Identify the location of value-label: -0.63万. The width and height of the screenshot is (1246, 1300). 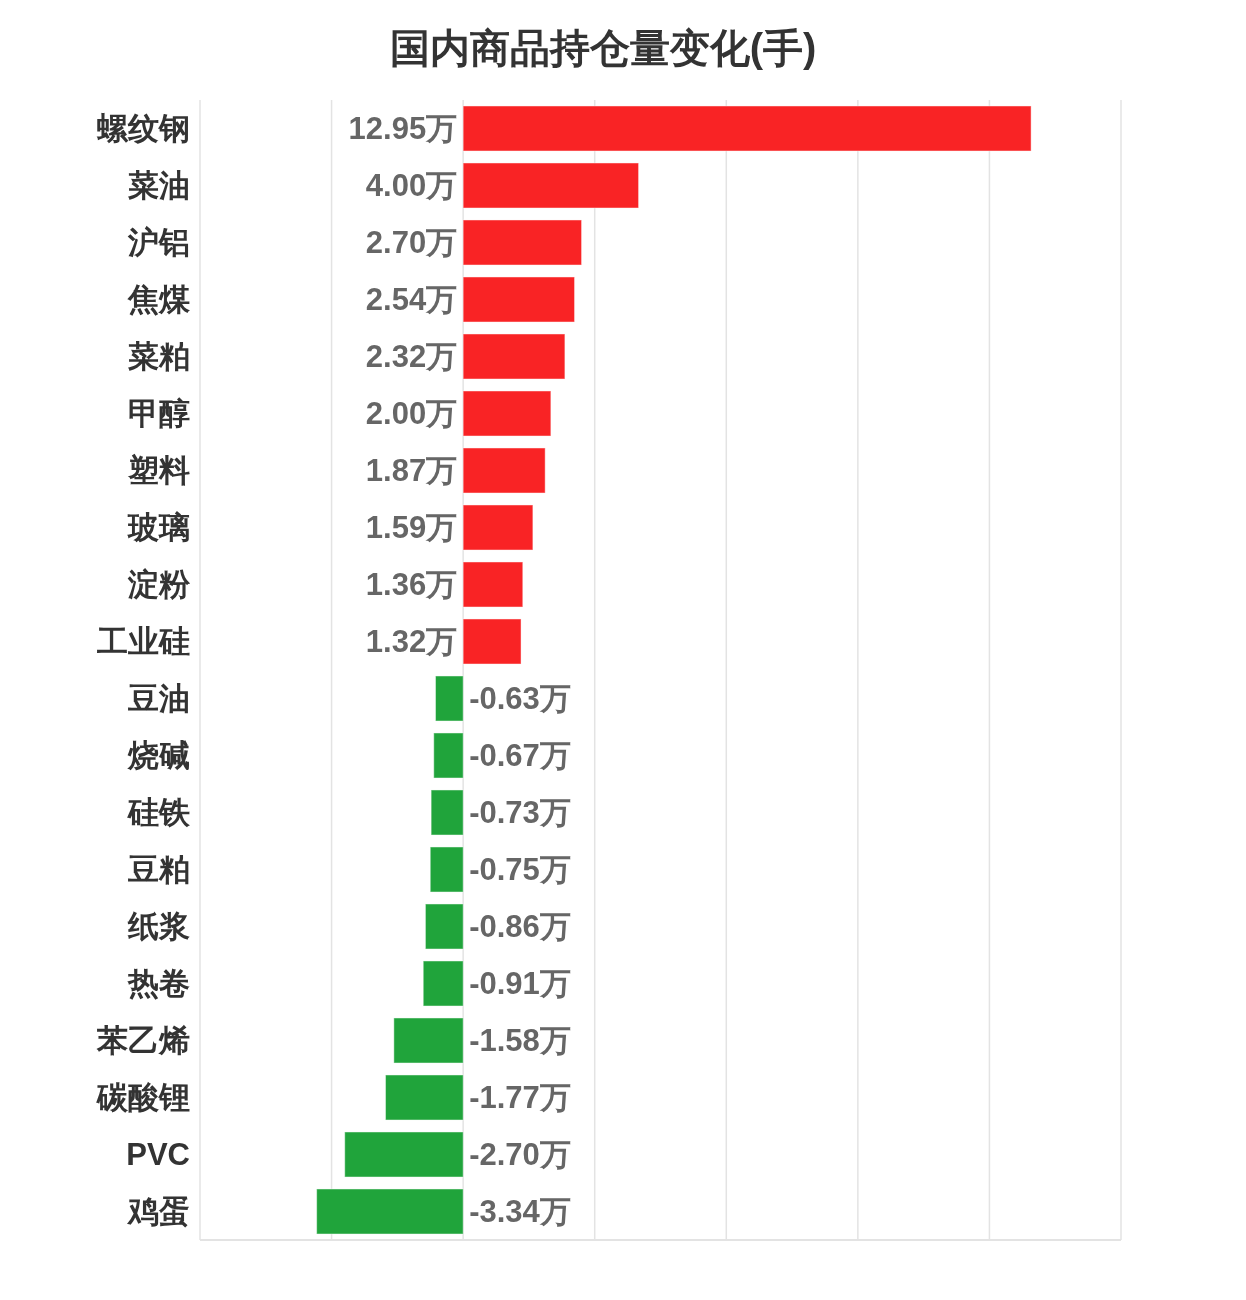
(520, 698).